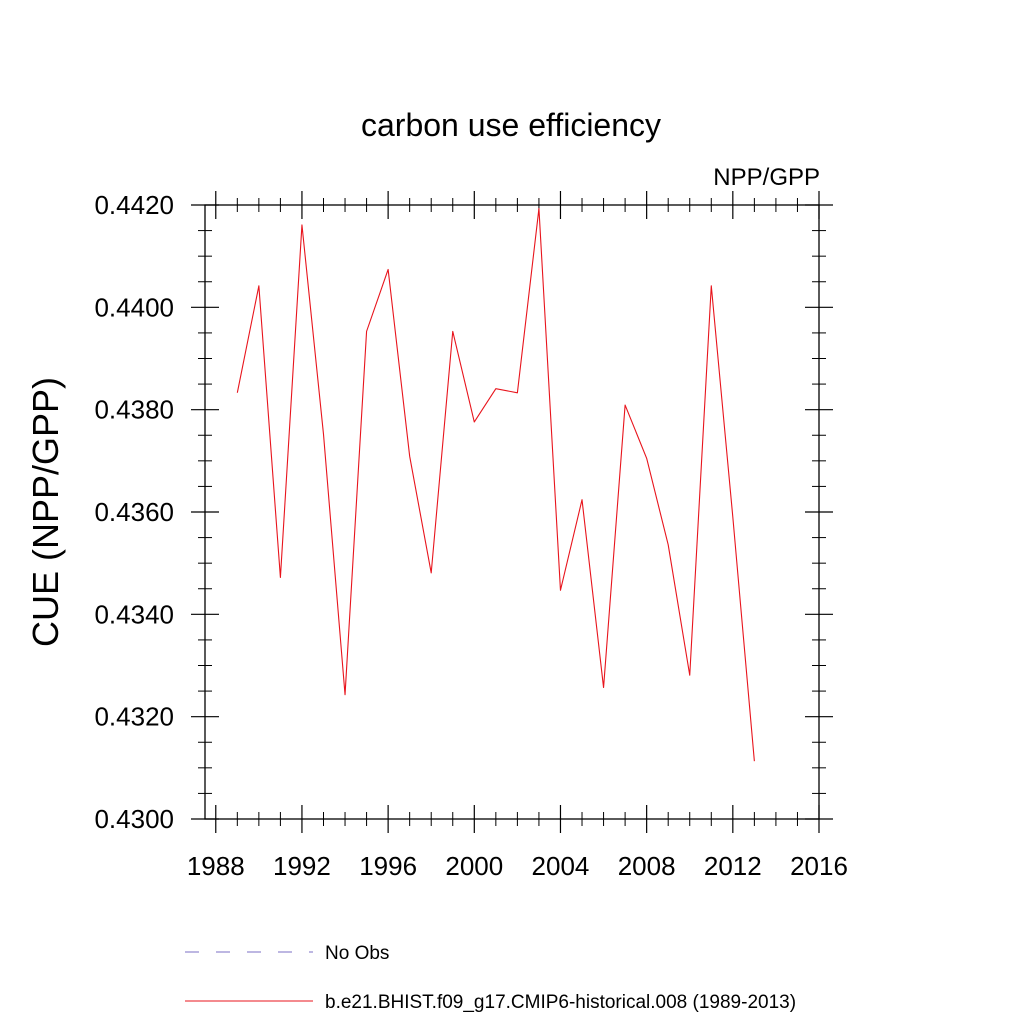 The image size is (1024, 1024). Describe the element at coordinates (517, 866) in the screenshot. I see `x-tick-labels: 1988 1992 1996 2000 2004 2008 2012 2016` at that location.